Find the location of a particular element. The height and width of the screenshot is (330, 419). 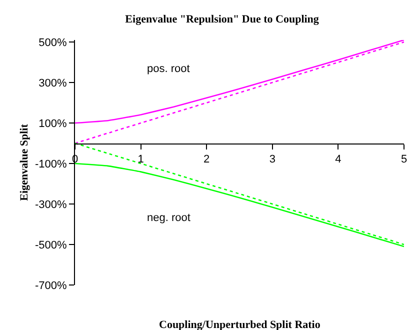

y-tick-label: -700% is located at coordinates (51, 286).